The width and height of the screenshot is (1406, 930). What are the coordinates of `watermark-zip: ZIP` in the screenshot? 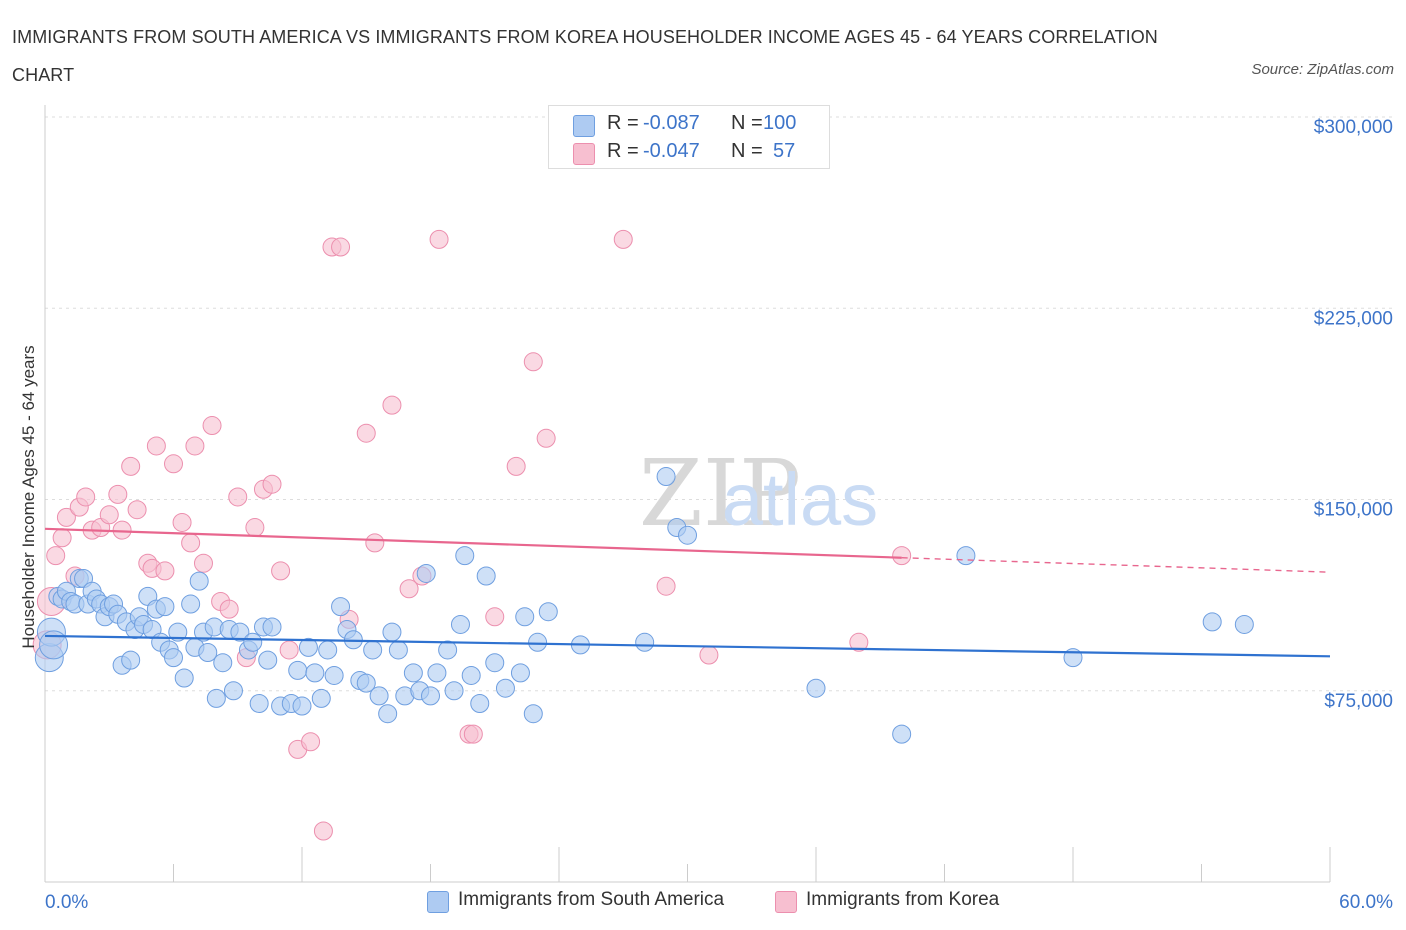 It's located at (720, 493).